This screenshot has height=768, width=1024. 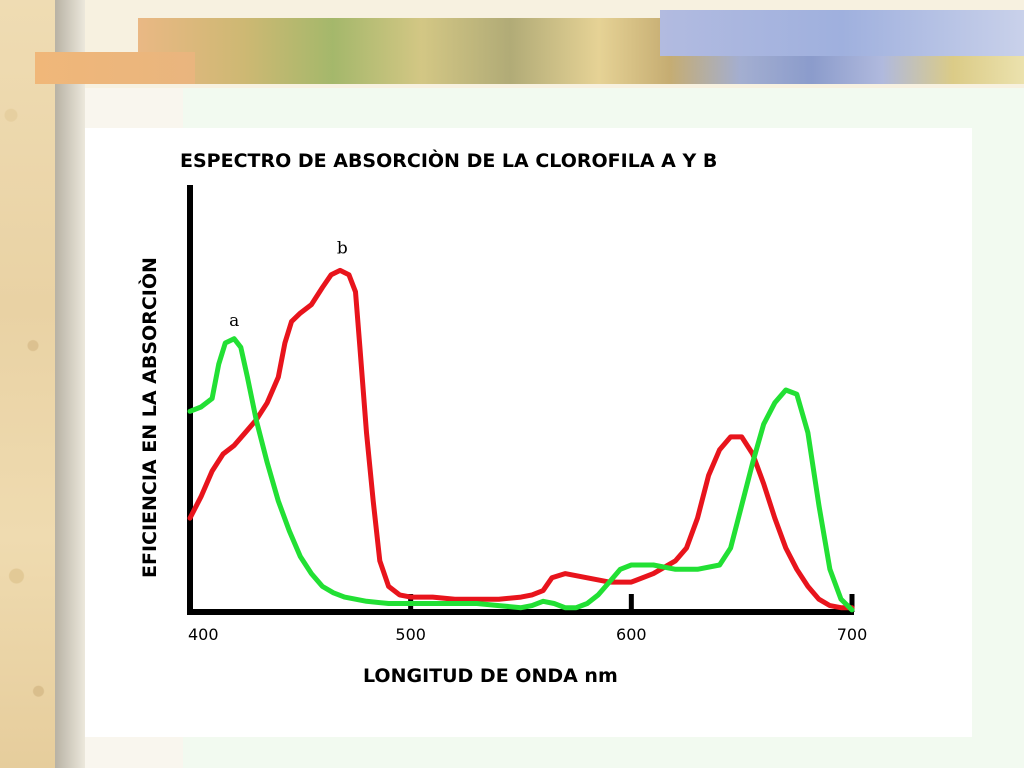 What do you see at coordinates (527, 619) in the screenshot?
I see `x-ticks: 400 500 600 700` at bounding box center [527, 619].